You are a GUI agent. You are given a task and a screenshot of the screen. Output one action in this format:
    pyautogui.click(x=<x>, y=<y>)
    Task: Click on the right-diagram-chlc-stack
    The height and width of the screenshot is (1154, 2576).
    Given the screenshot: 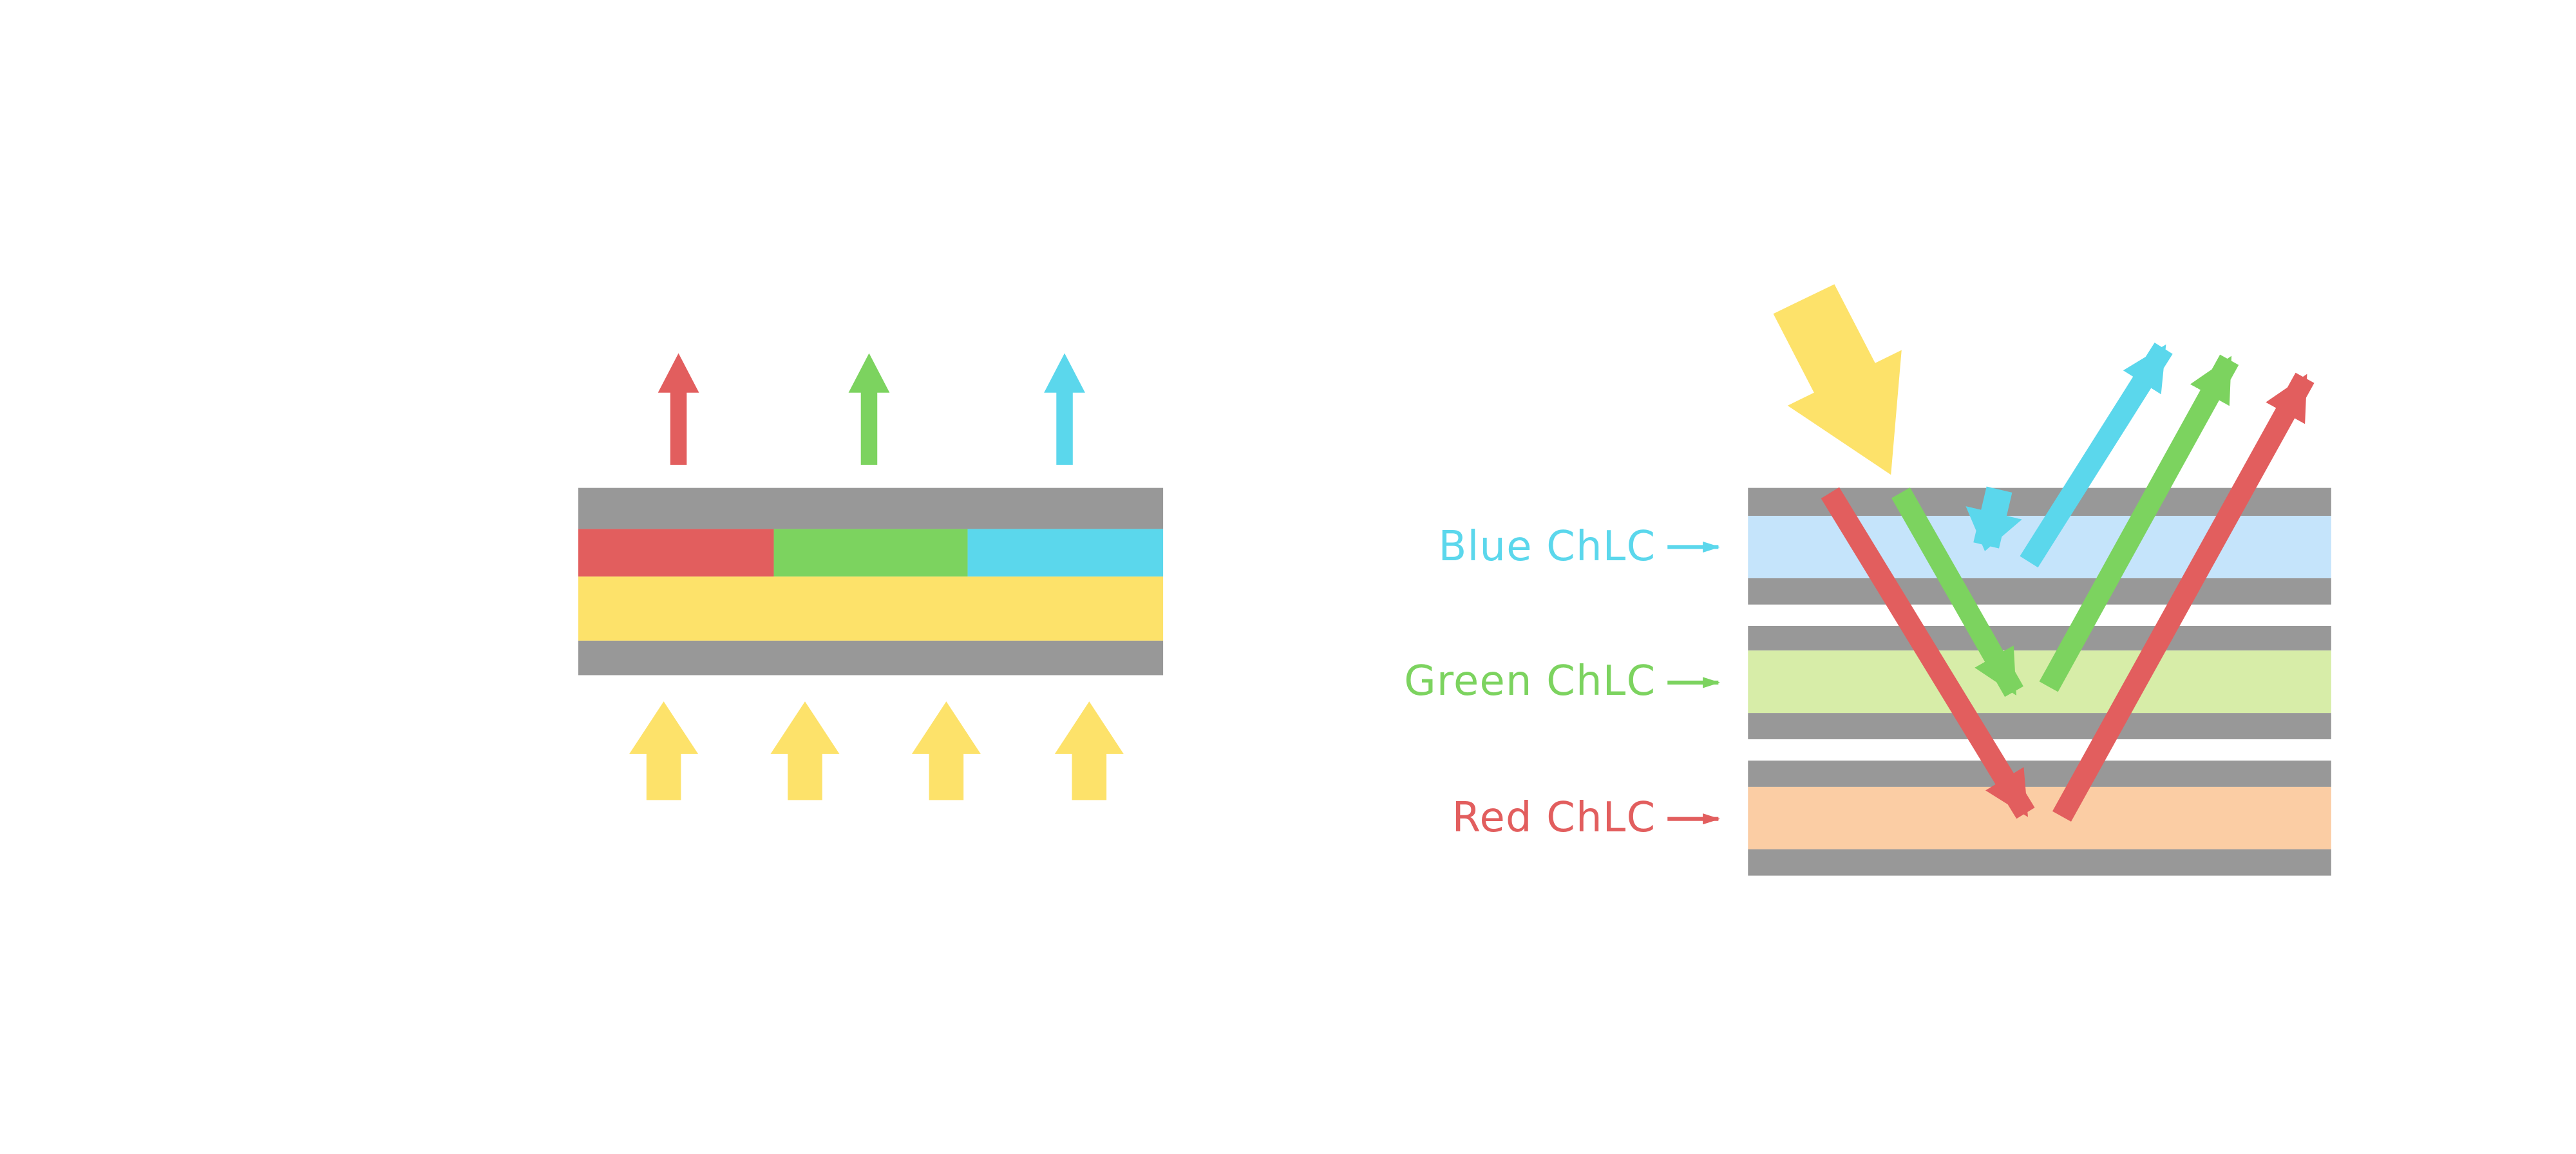 What is the action you would take?
    pyautogui.click(x=2039, y=681)
    